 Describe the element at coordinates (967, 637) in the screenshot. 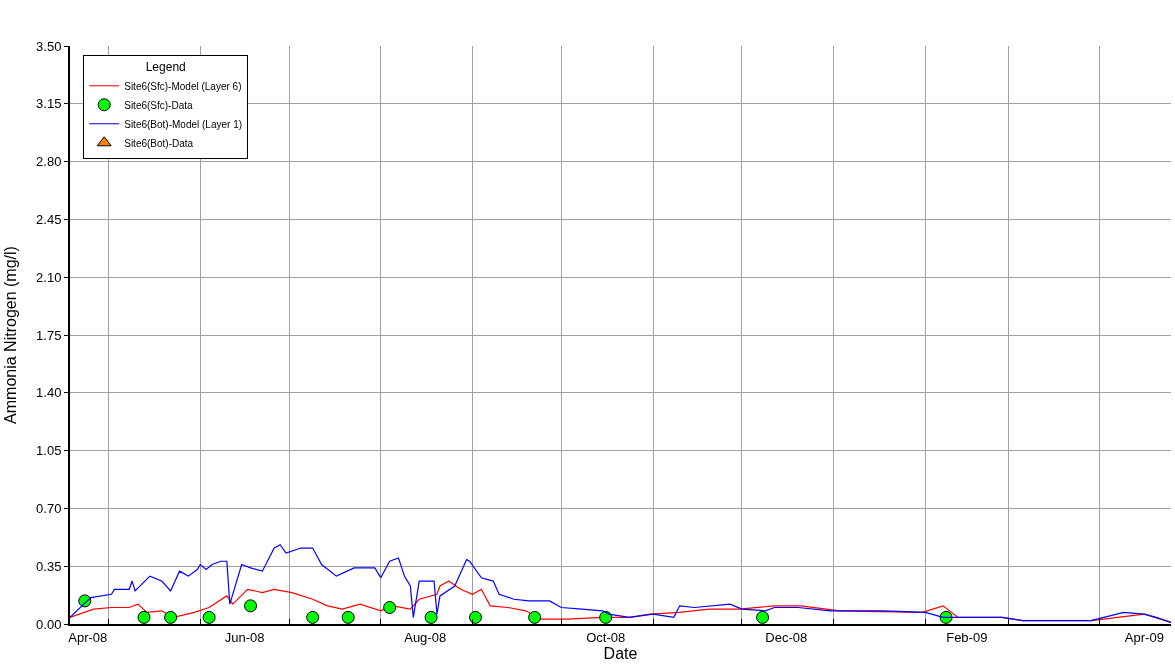

I see `x-tick-label: Feb-09` at that location.